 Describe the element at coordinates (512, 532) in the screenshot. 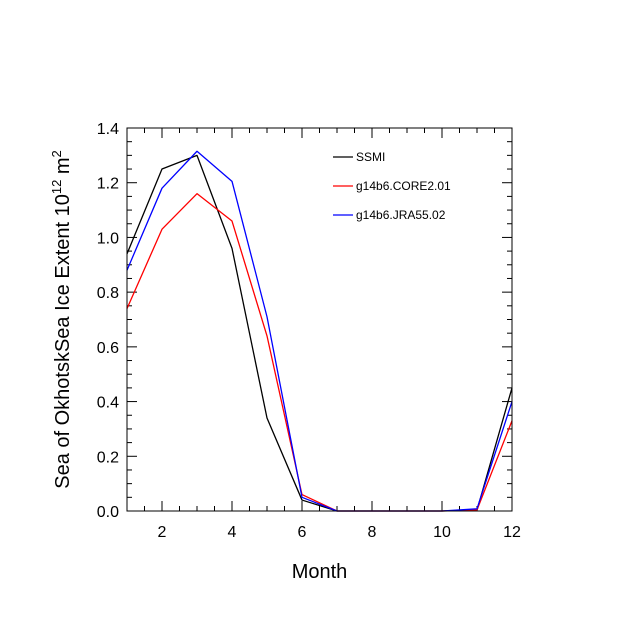

I see `x-tick-label: 12` at that location.